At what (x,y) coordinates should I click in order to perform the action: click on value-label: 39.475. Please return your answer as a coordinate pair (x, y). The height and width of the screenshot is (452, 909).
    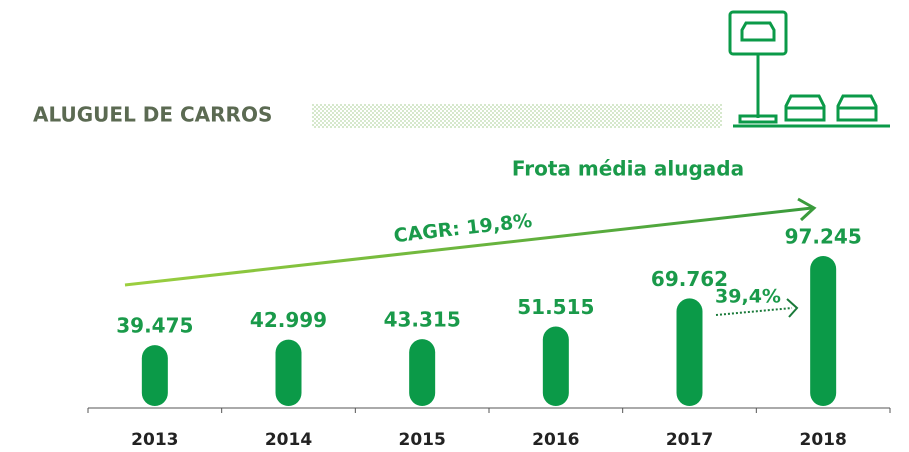
    Looking at the image, I should click on (154, 326).